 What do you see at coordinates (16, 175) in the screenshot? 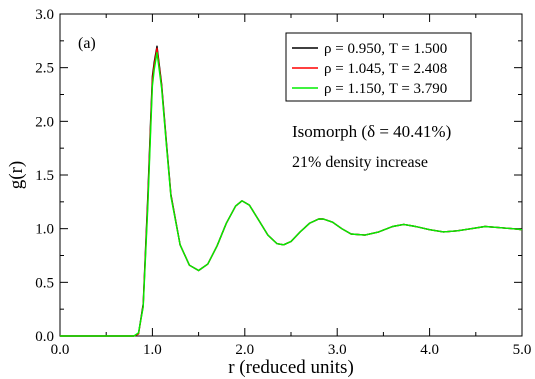
I see `y-axis-title: g(r)` at bounding box center [16, 175].